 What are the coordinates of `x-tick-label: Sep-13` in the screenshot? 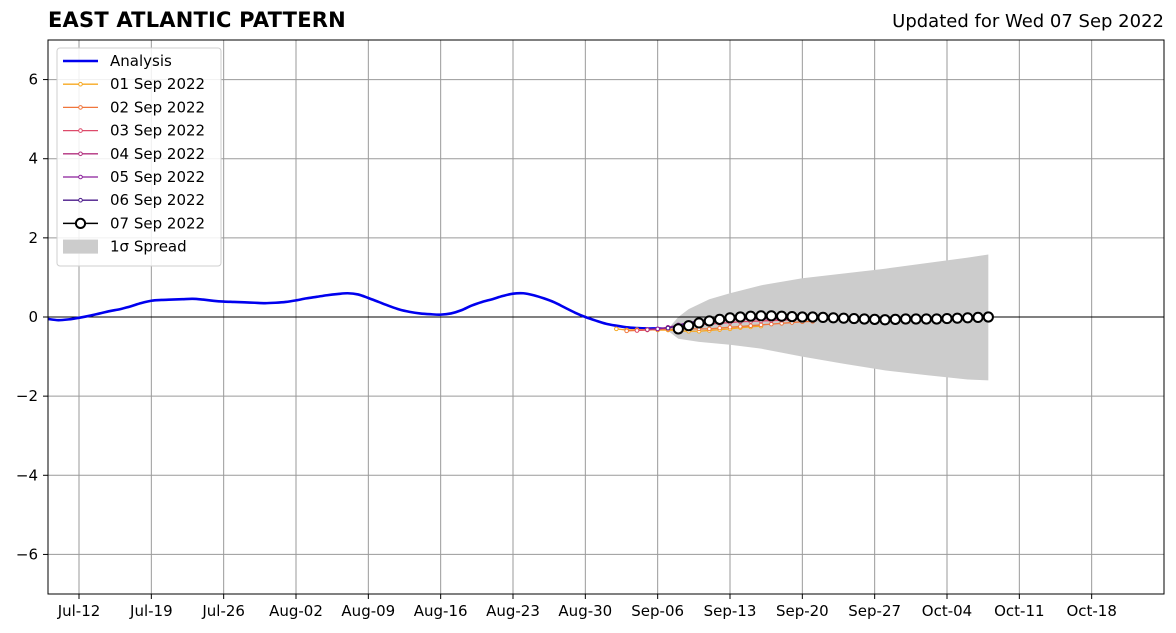 It's located at (730, 611).